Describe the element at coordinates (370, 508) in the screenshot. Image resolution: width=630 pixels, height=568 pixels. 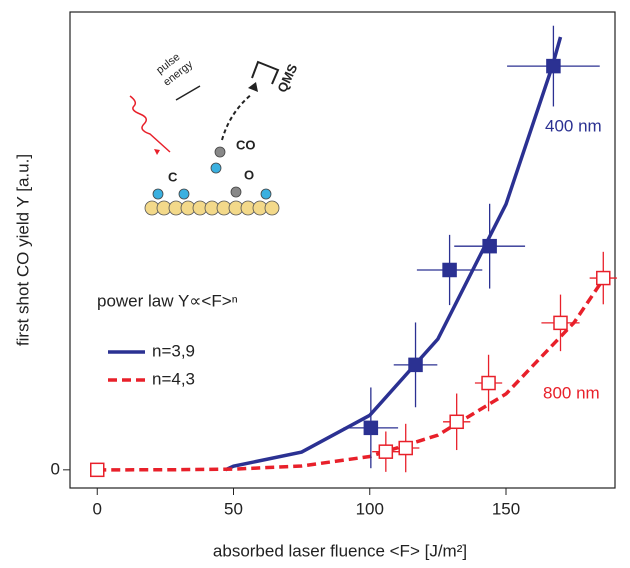
I see `x-tick-label: 100` at that location.